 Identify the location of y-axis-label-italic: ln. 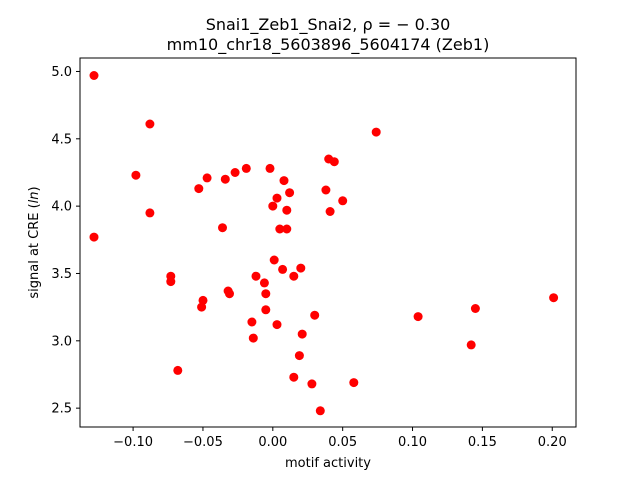
(34, 197).